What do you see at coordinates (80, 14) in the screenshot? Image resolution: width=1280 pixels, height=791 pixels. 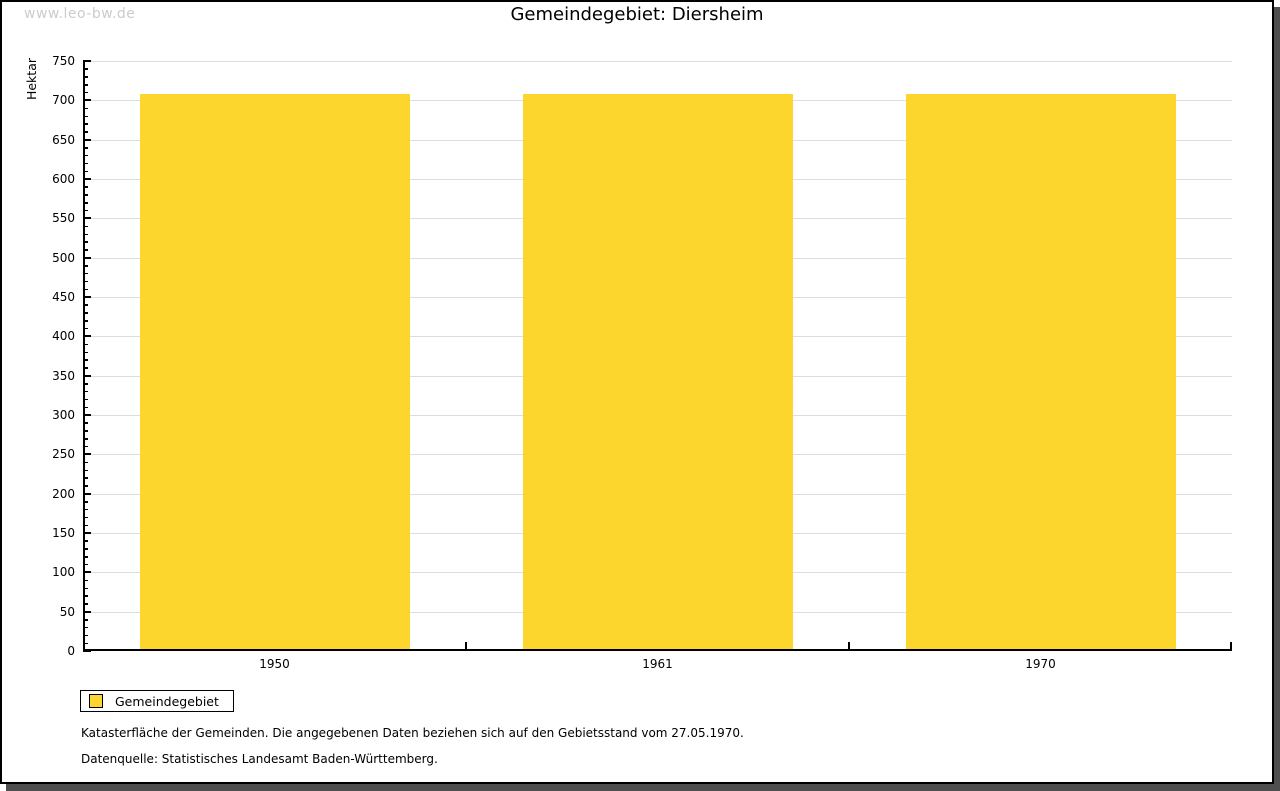 I see `watermark: www.leo-bw.de` at bounding box center [80, 14].